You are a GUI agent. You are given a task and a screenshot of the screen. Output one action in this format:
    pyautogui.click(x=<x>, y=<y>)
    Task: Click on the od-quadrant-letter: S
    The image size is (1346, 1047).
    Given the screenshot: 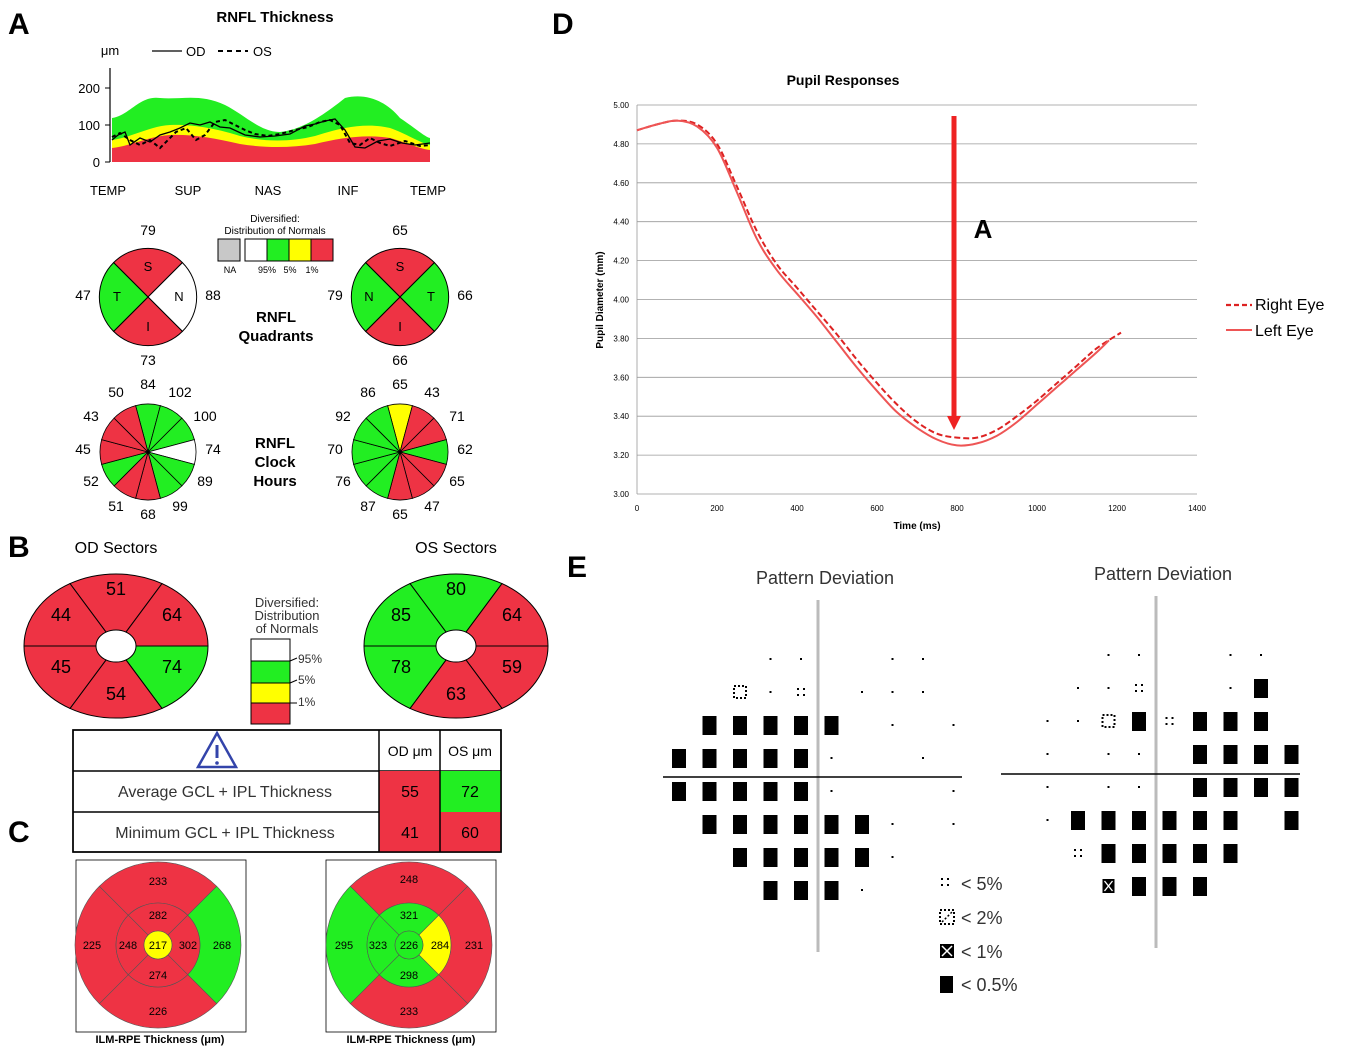 What is the action you would take?
    pyautogui.click(x=148, y=266)
    